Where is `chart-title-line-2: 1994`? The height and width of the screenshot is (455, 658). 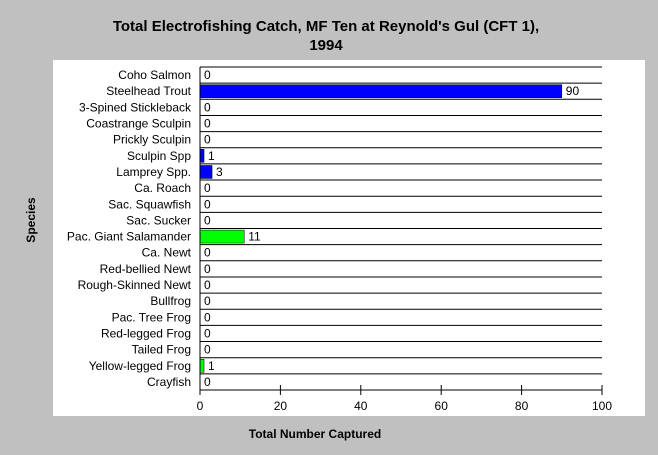
chart-title-line-2: 1994 is located at coordinates (326, 45).